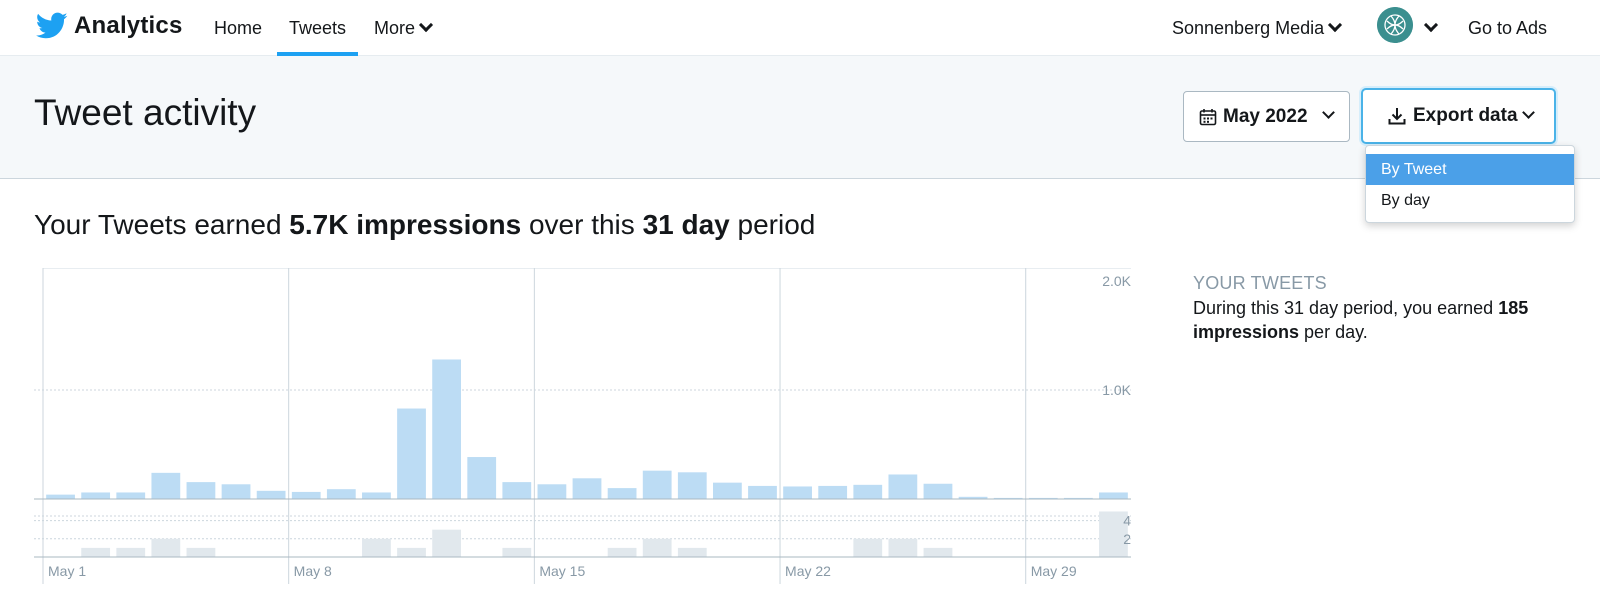 This screenshot has height=601, width=1600. Describe the element at coordinates (1260, 283) in the screenshot. I see `your-tweets-heading: YOUR TWEETS` at that location.